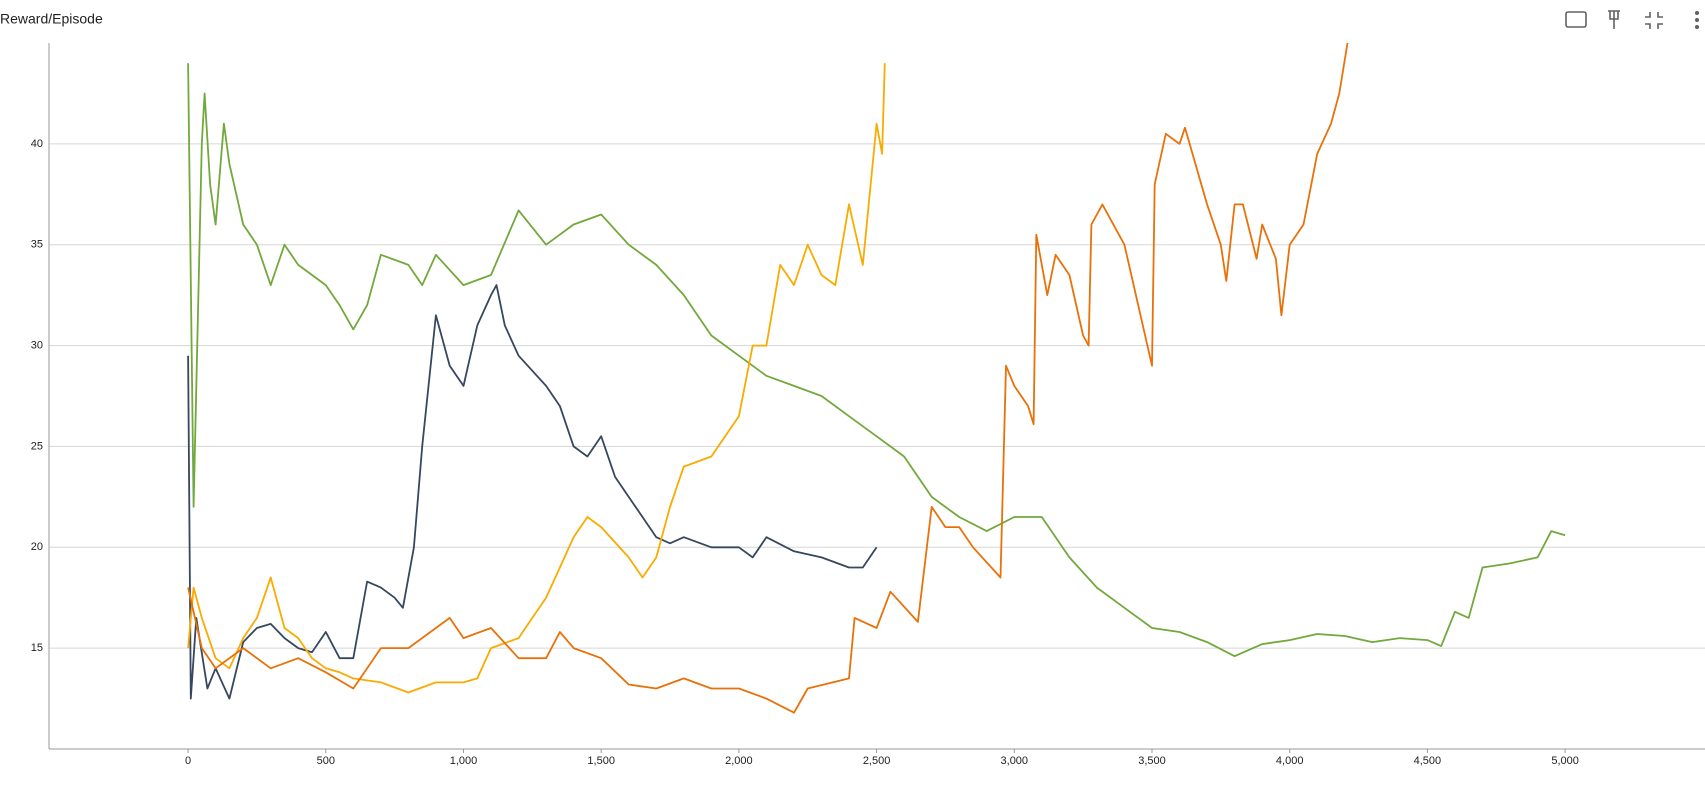 This screenshot has width=1705, height=785. I want to click on x-tick-label: 2,000, so click(739, 761).